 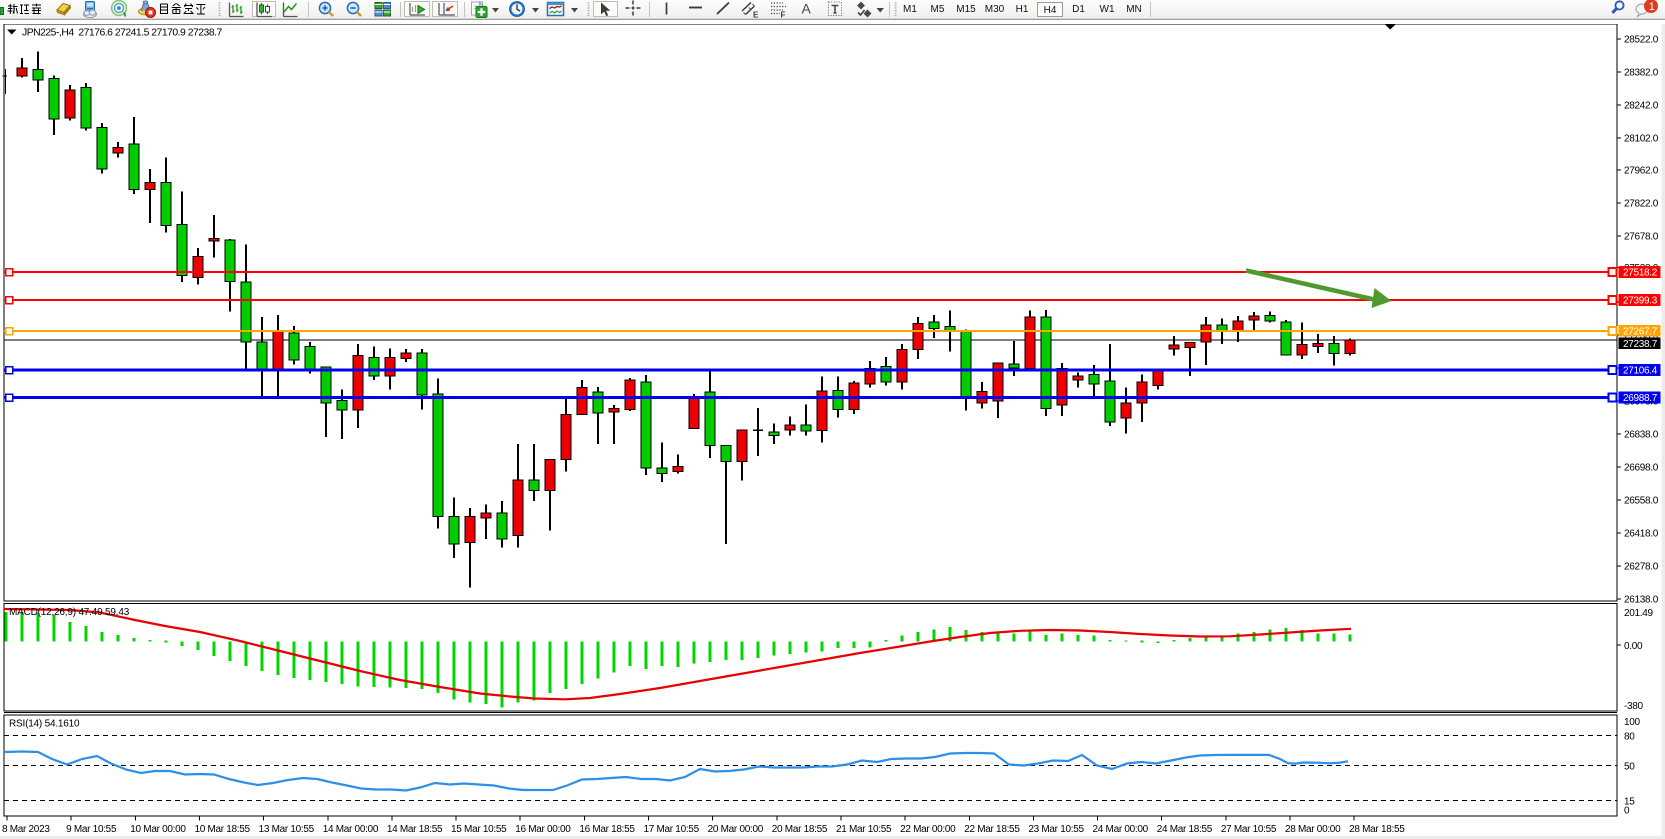 What do you see at coordinates (1652, 7) in the screenshot?
I see `svg-text: 1` at bounding box center [1652, 7].